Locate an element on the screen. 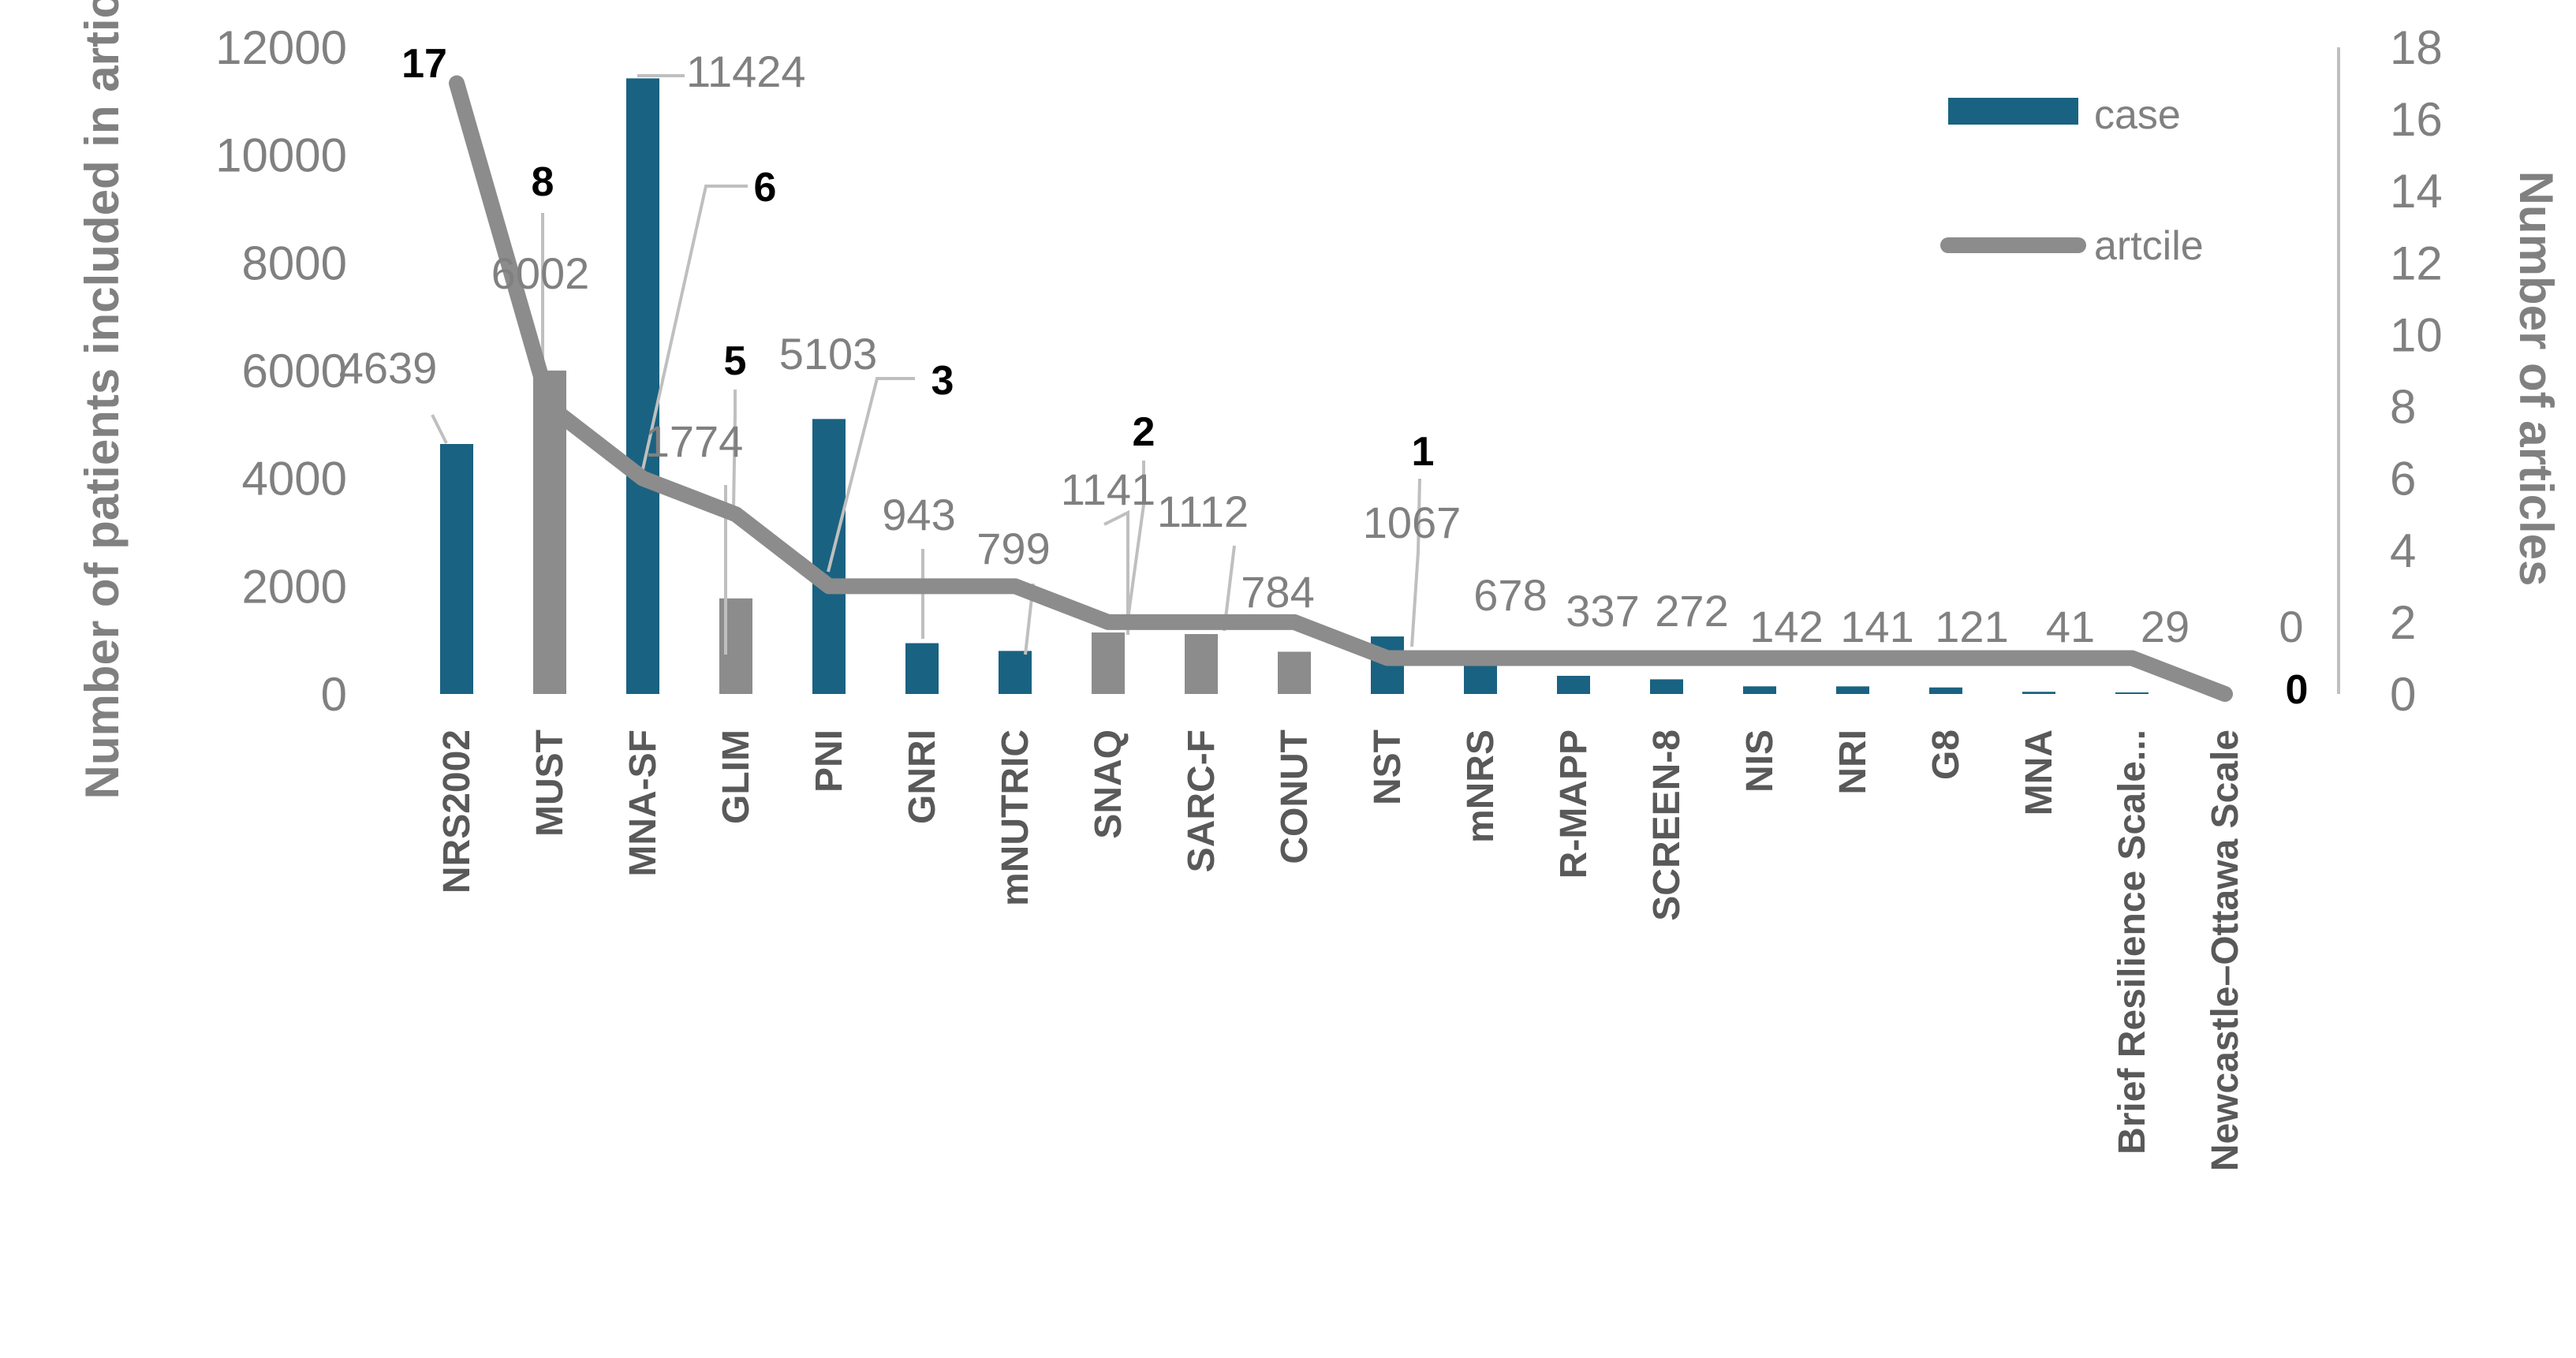 The width and height of the screenshot is (2576, 1358). legend-label-artcile: artcile is located at coordinates (2149, 246).